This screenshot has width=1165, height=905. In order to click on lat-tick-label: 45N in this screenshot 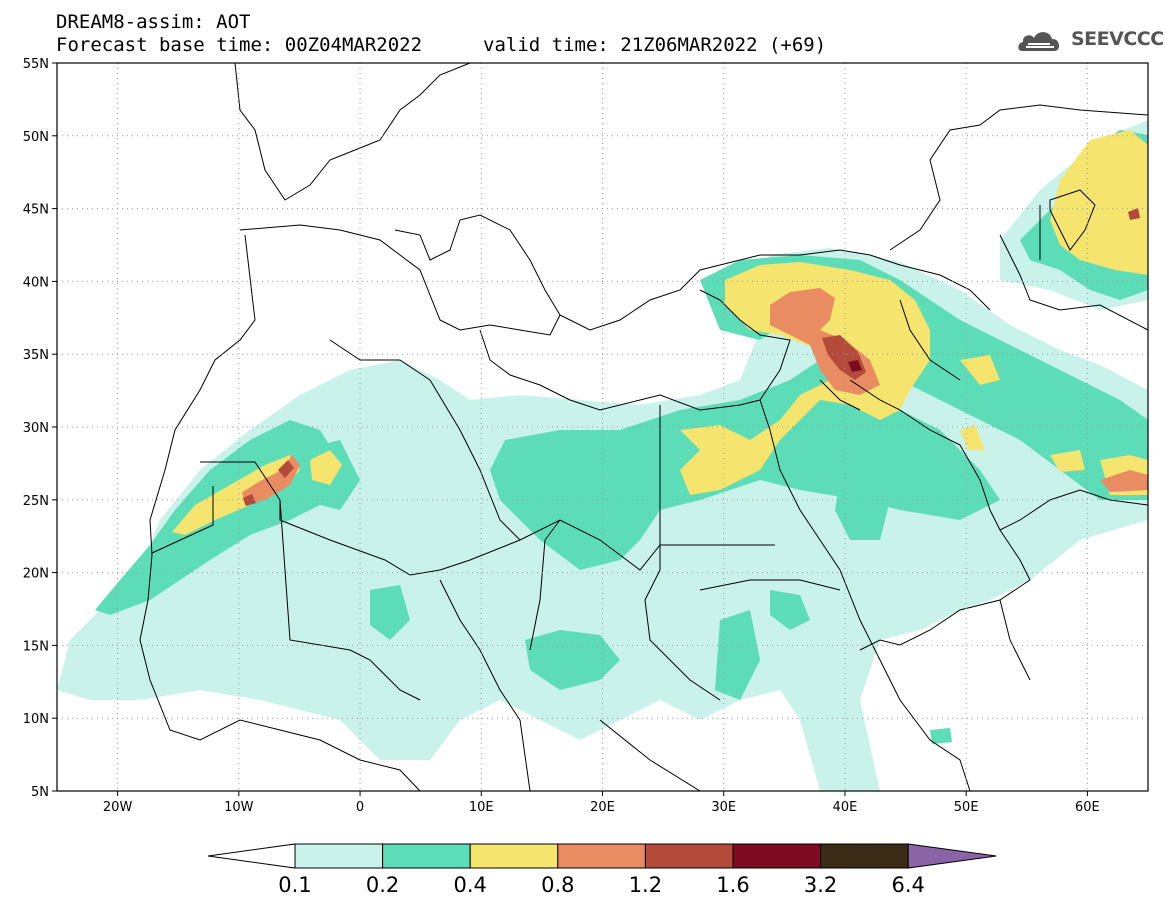, I will do `click(36, 210)`.